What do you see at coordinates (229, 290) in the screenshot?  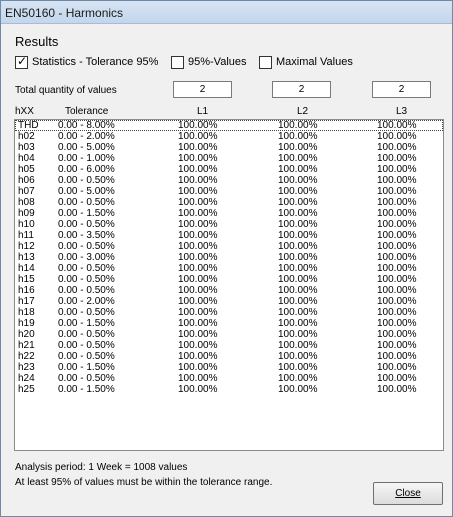 I see `table-row: h16 0.00 - 0.50% 100.00% 100.00% 100.00%` at bounding box center [229, 290].